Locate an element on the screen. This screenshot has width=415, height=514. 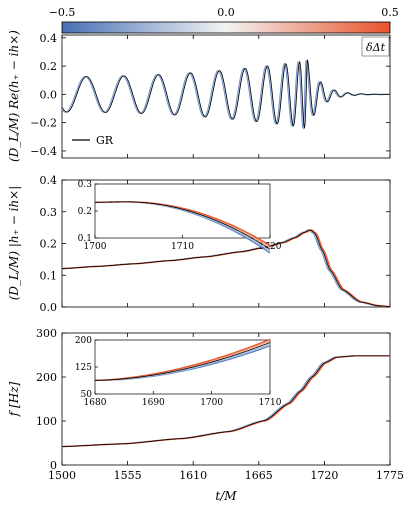
gr-line-bottom is located at coordinates (226, 401).